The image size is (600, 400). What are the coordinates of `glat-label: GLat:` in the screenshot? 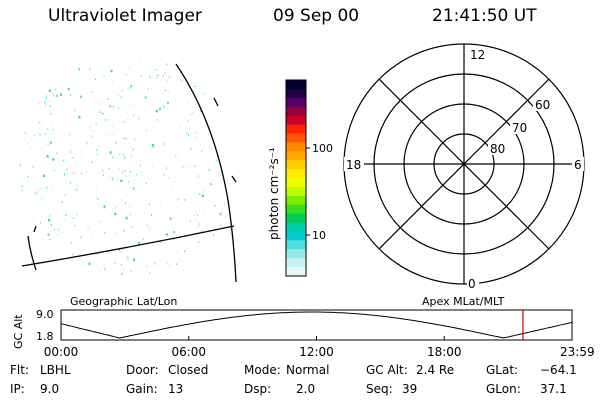 It's located at (502, 370).